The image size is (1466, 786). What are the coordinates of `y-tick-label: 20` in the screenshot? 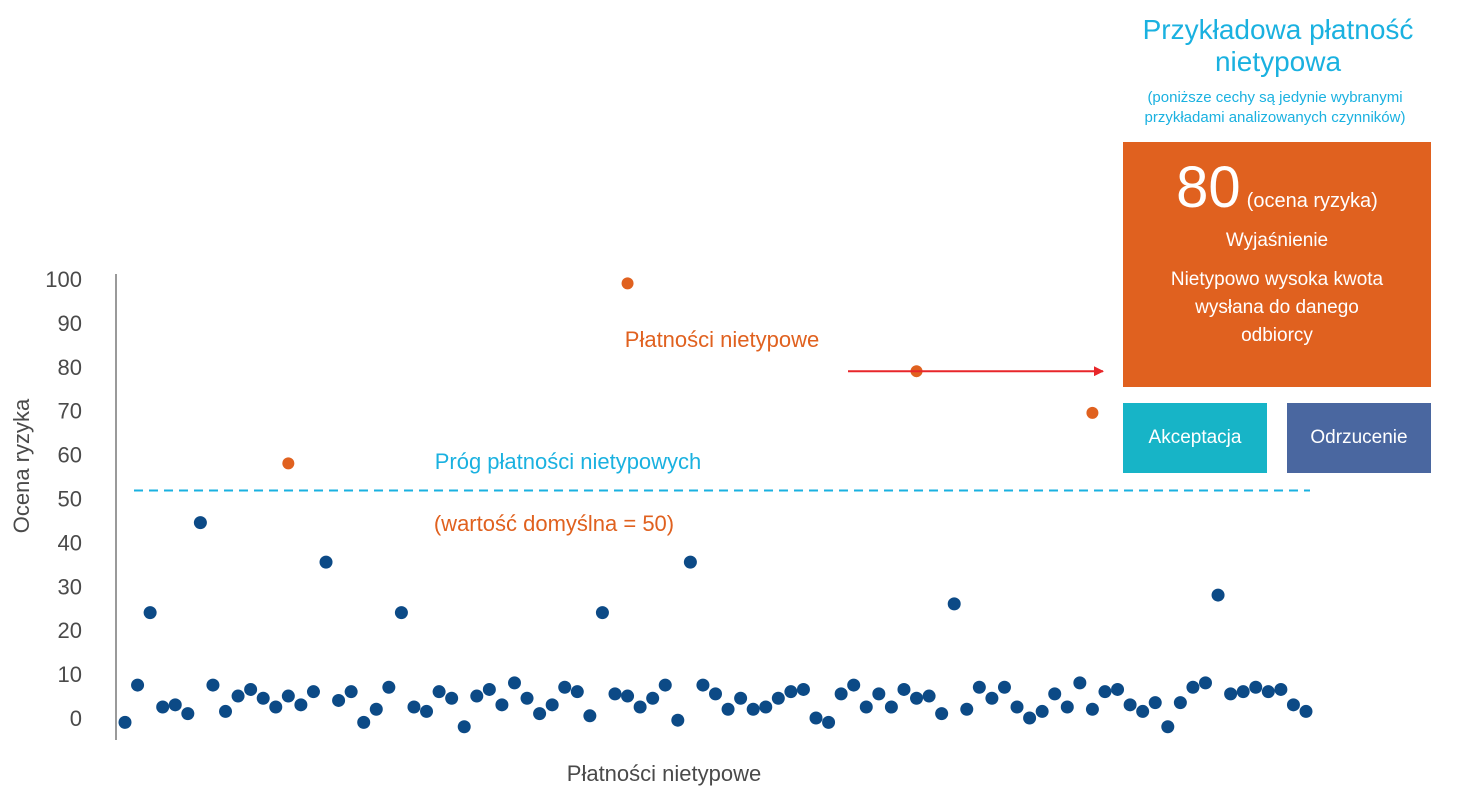 It's located at (70, 630).